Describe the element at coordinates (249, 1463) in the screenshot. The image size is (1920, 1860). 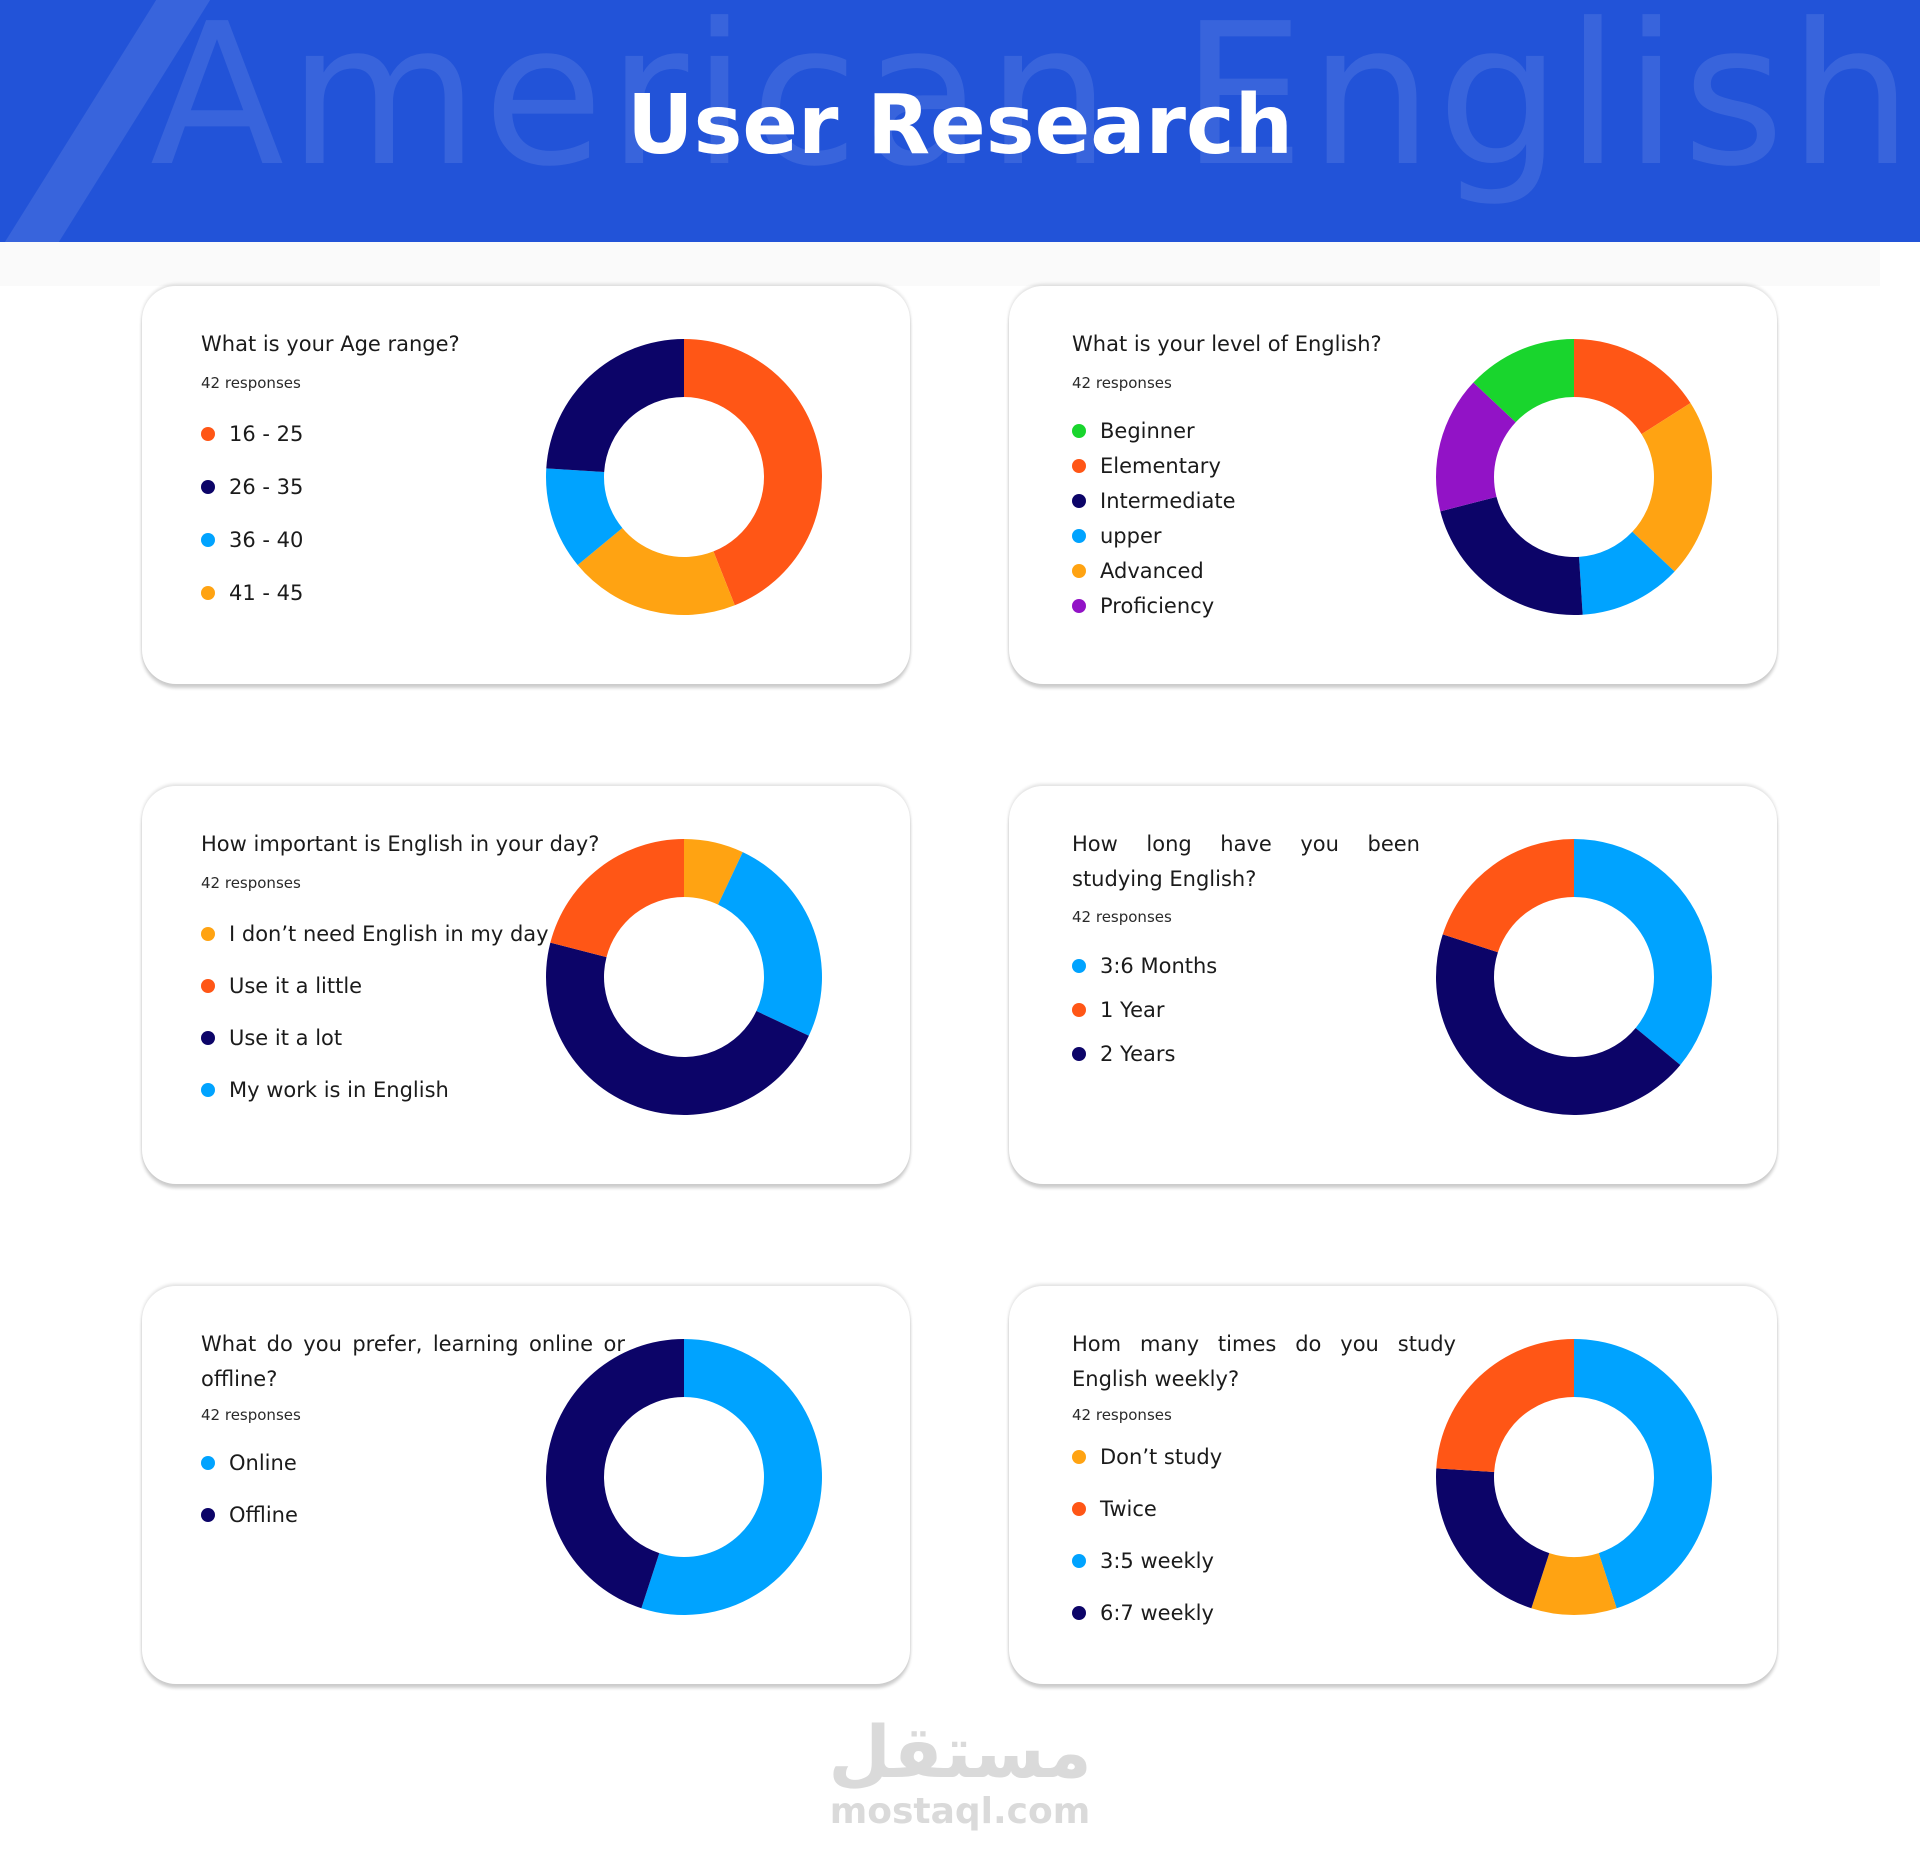
I see `legend-item: Online` at that location.